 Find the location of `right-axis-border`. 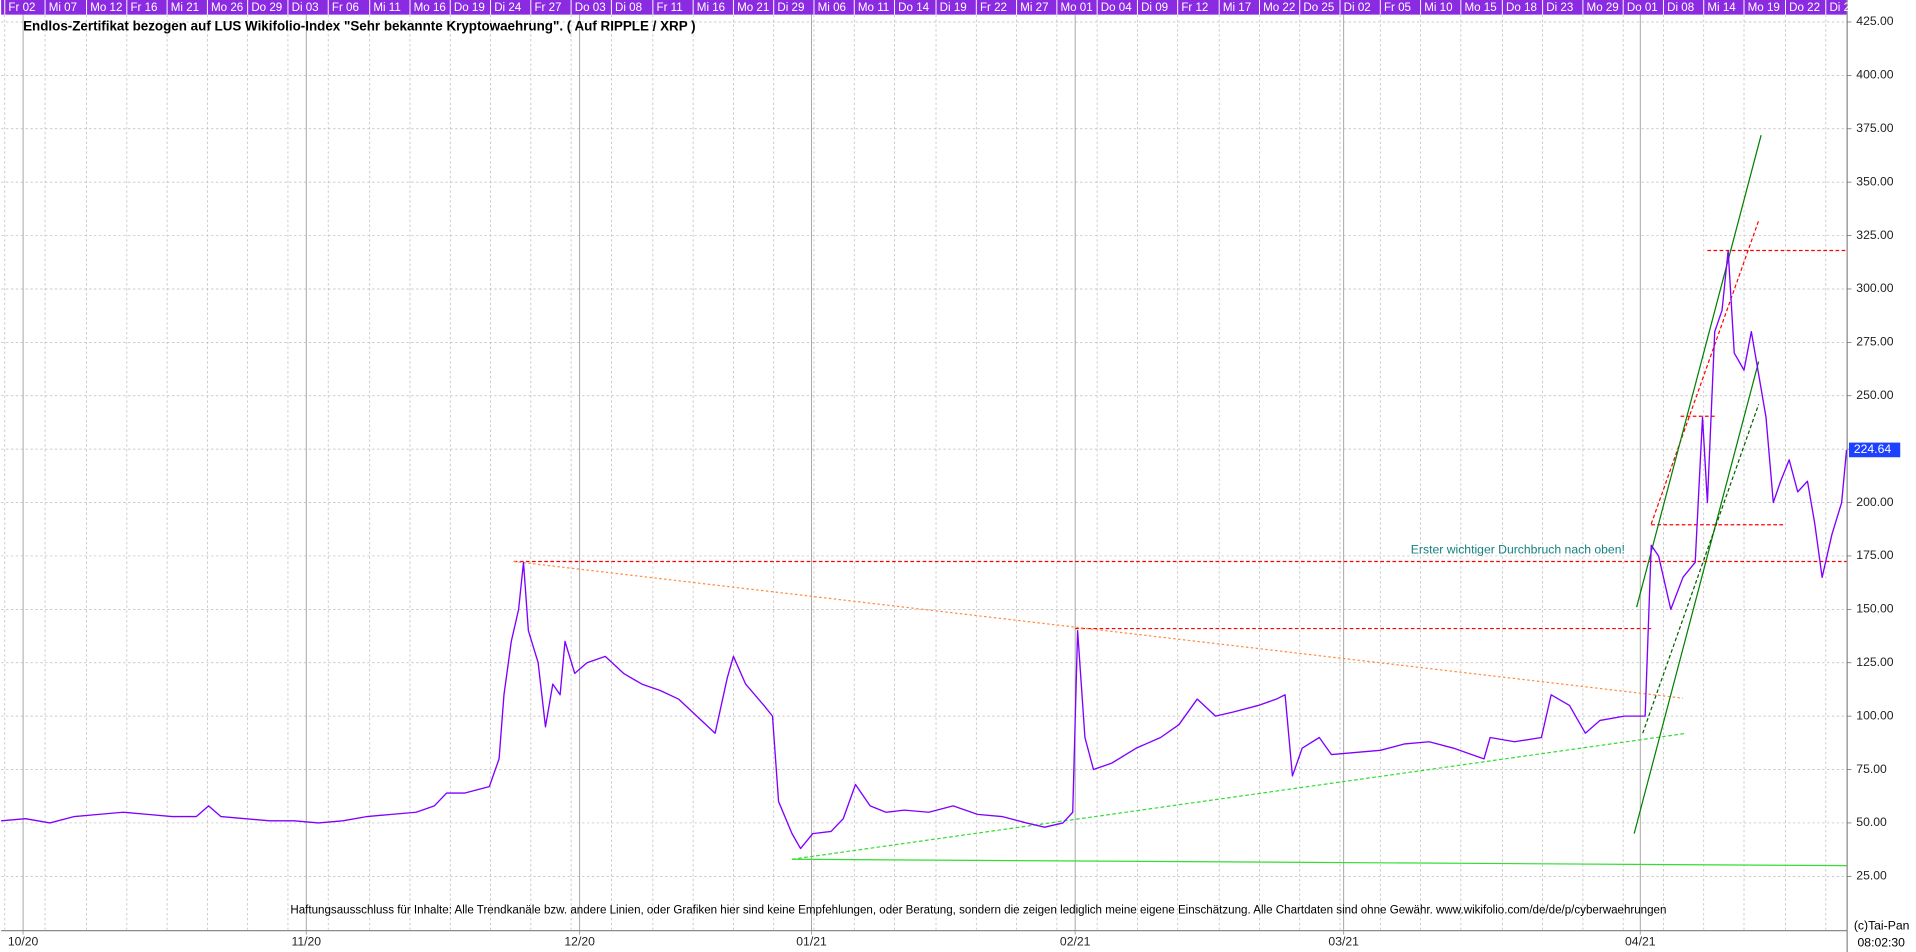

right-axis-border is located at coordinates (1847, 476).